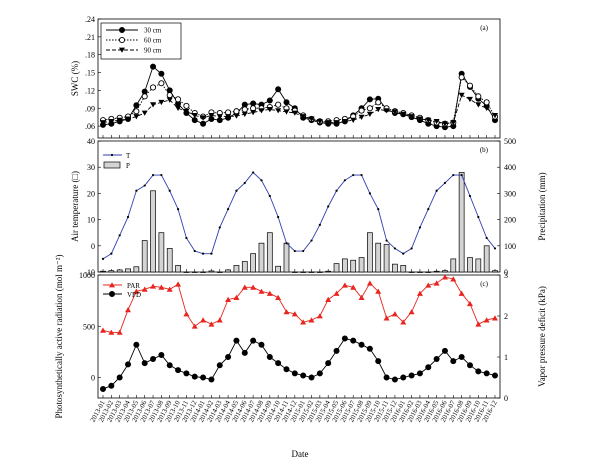 The width and height of the screenshot is (595, 469). I want to click on y2-tick-label: 3, so click(506, 275).